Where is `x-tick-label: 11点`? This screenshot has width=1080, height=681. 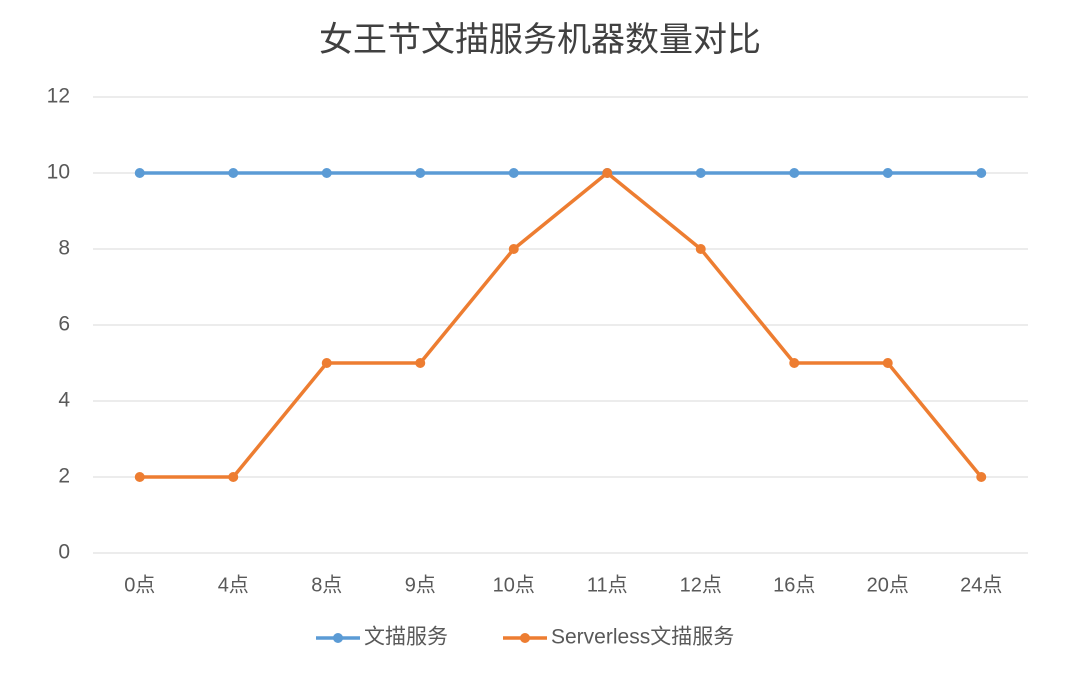 x-tick-label: 11点 is located at coordinates (607, 584).